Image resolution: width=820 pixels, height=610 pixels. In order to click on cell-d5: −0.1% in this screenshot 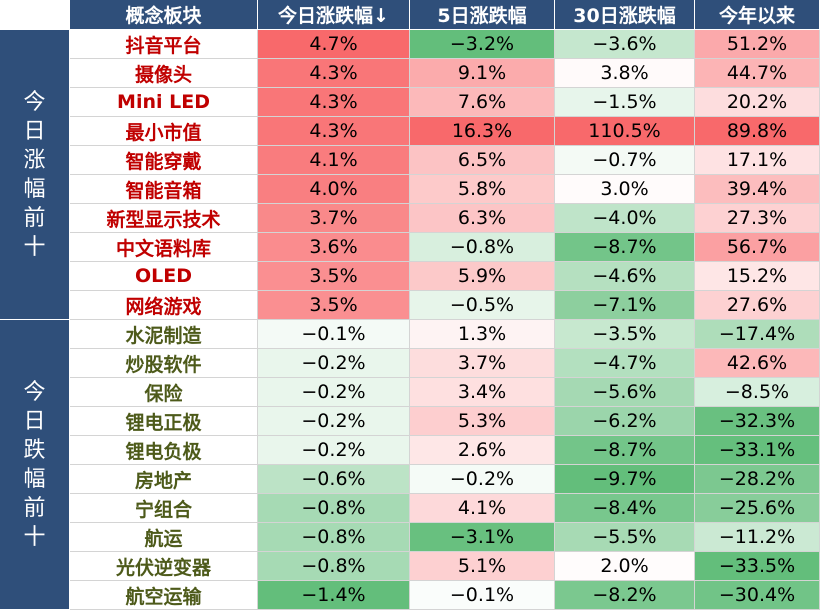, I will do `click(482, 595)`.